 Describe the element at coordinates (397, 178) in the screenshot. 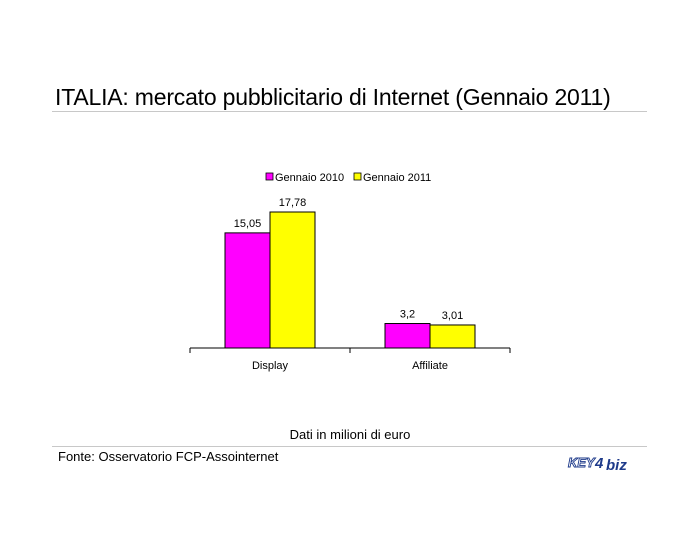

I see `legend-label: Gennaio 2011` at that location.